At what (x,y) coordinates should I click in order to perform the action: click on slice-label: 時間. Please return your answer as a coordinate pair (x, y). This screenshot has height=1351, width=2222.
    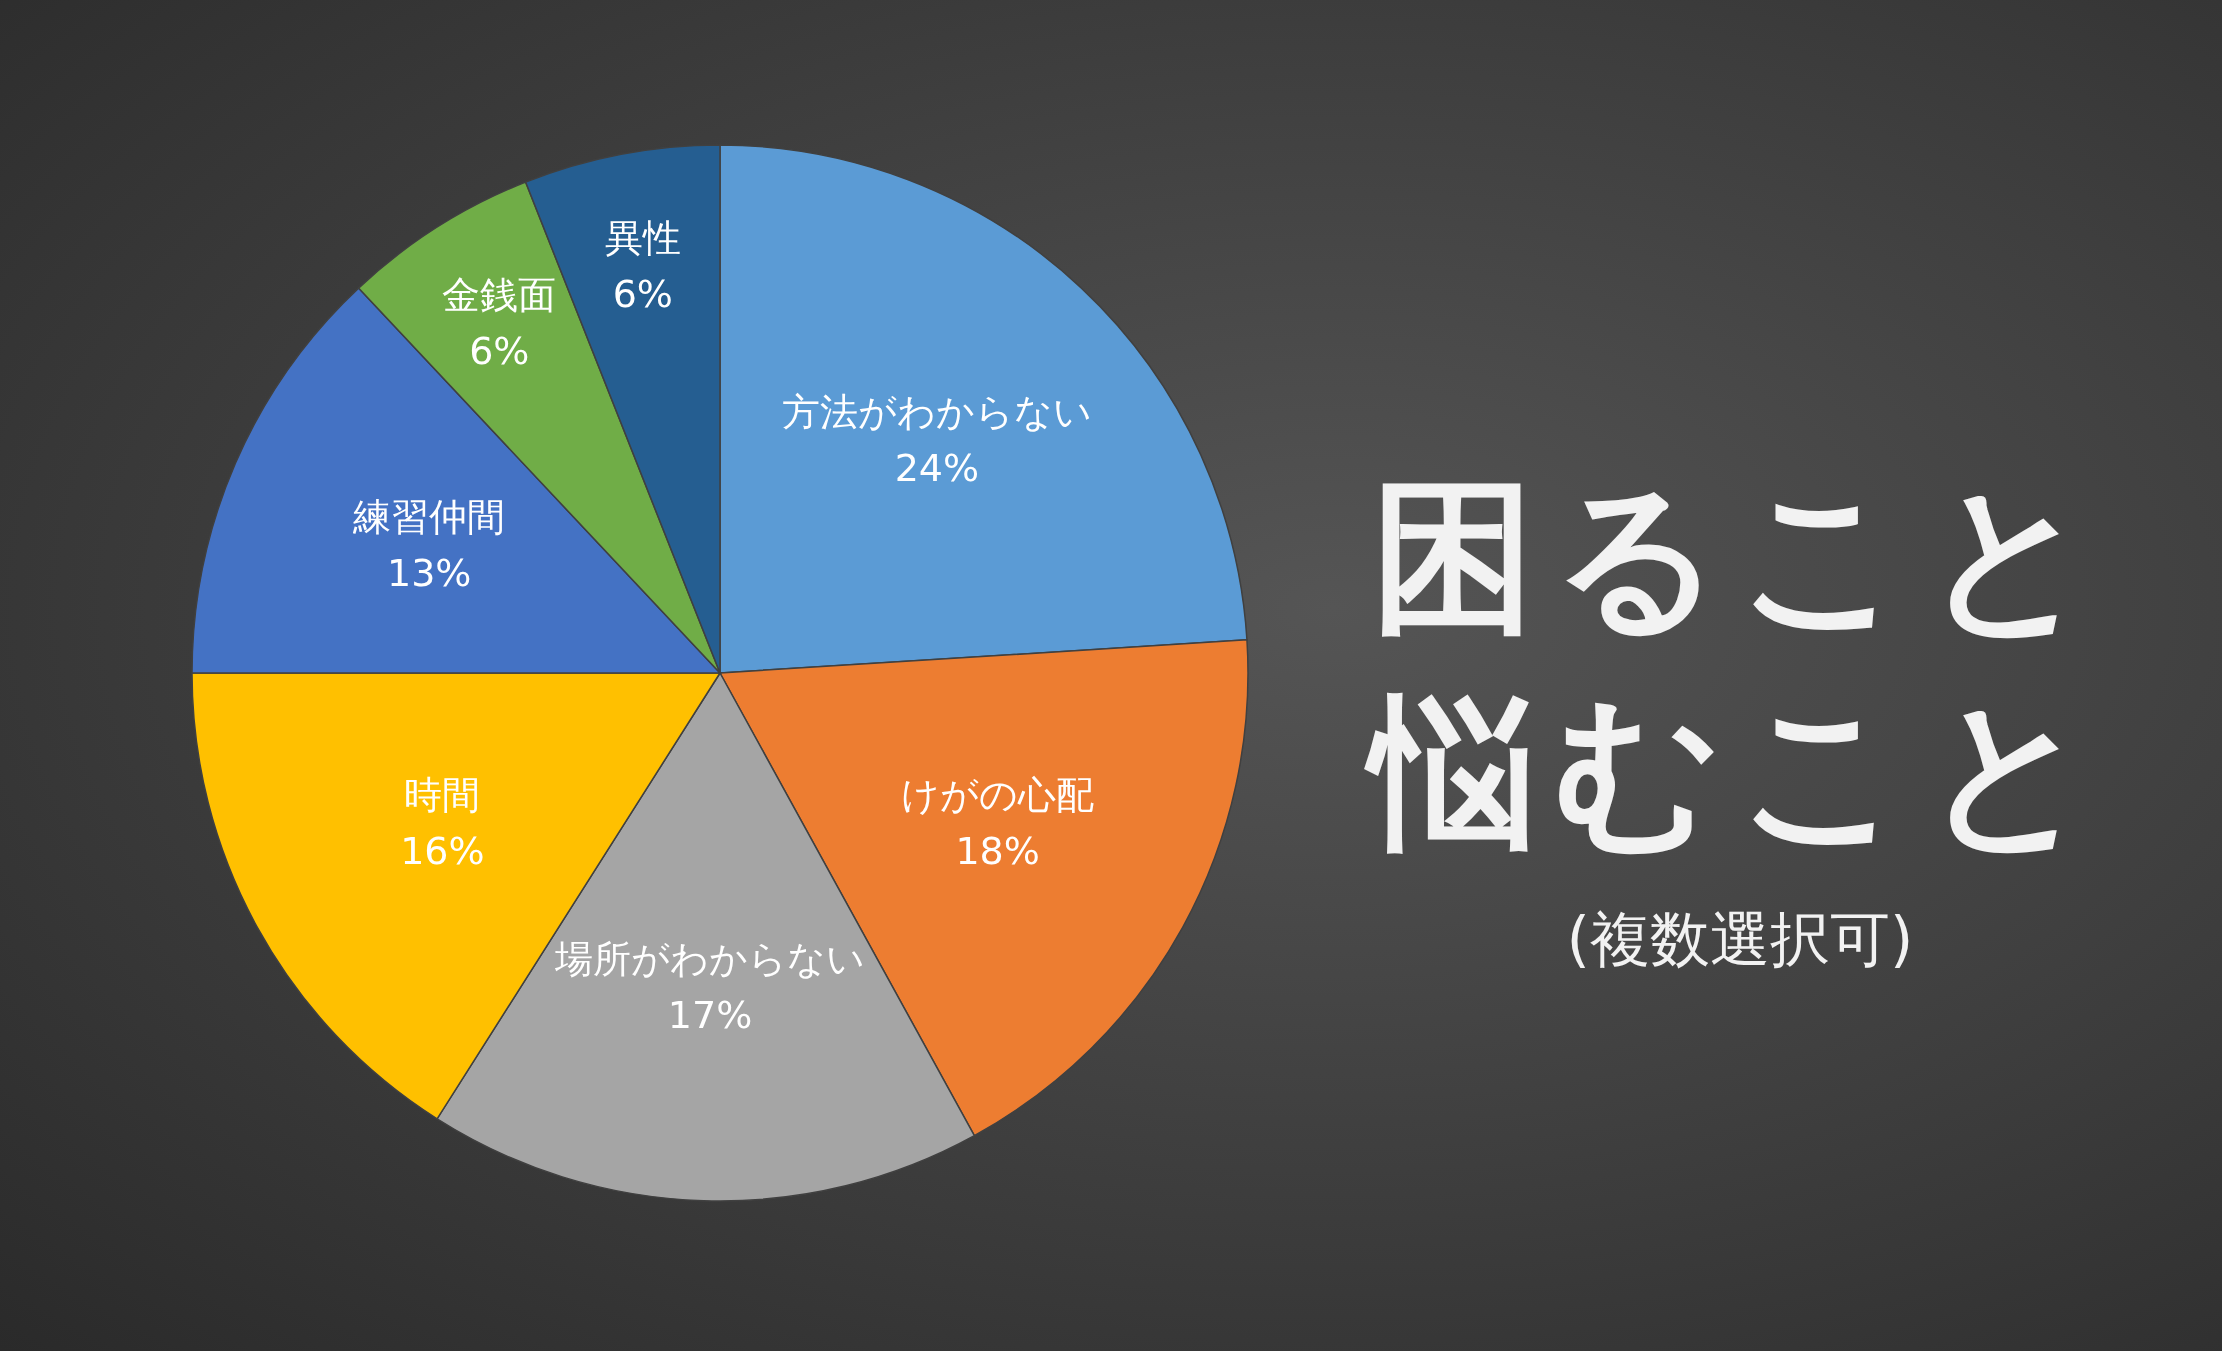
    Looking at the image, I should click on (442, 795).